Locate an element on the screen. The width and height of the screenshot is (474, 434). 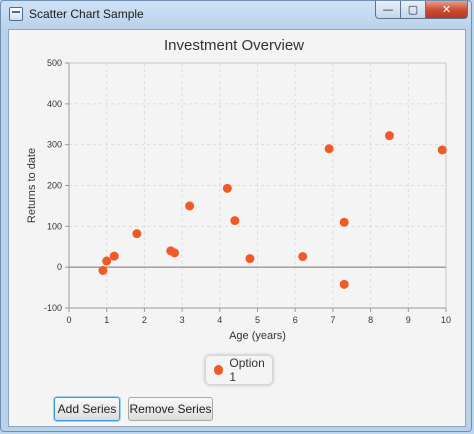
app-icon is located at coordinates (16, 14).